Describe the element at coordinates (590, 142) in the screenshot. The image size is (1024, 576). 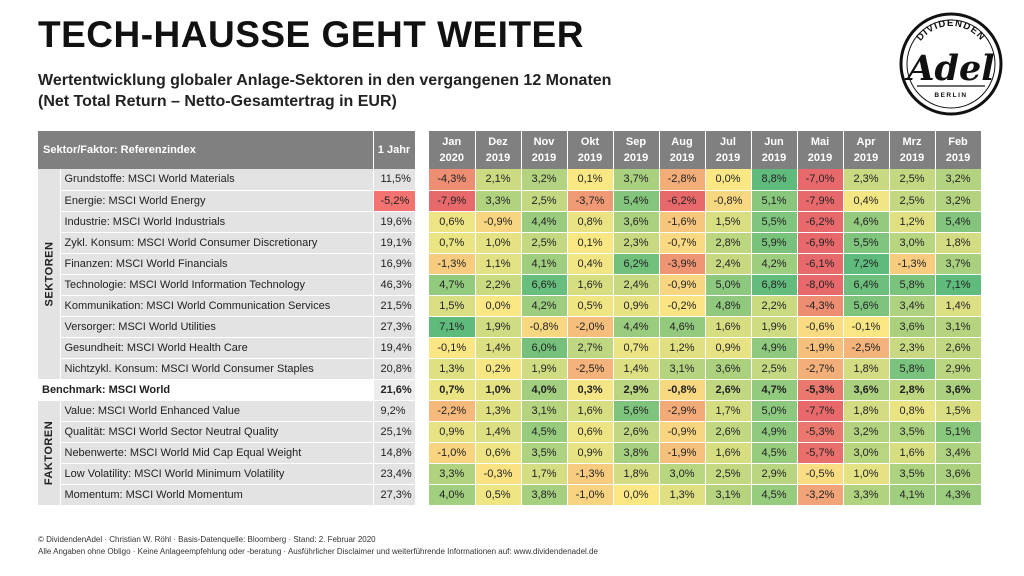
I see `month-name: Okt` at that location.